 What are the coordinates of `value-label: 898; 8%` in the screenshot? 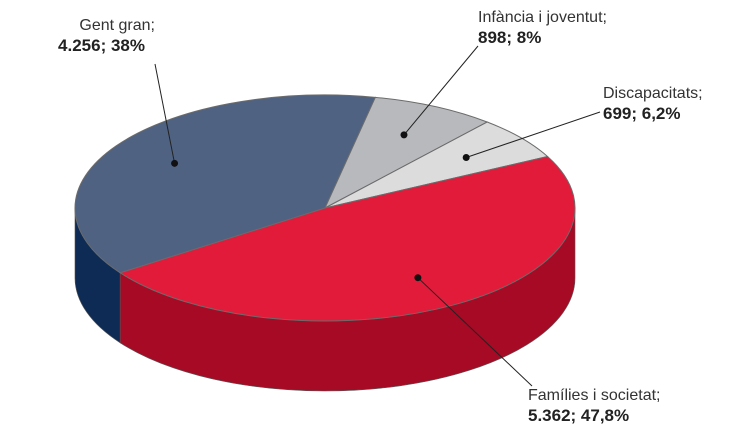 It's located at (509, 37).